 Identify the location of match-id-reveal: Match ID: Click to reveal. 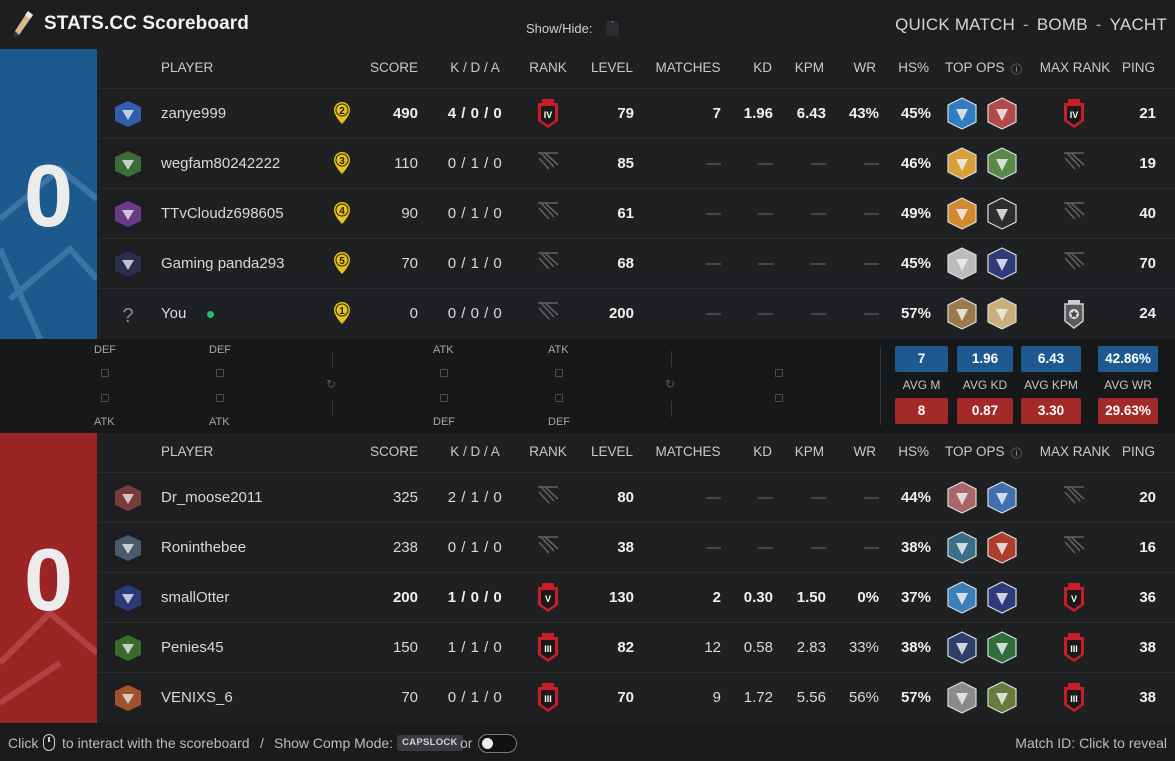
(1091, 743).